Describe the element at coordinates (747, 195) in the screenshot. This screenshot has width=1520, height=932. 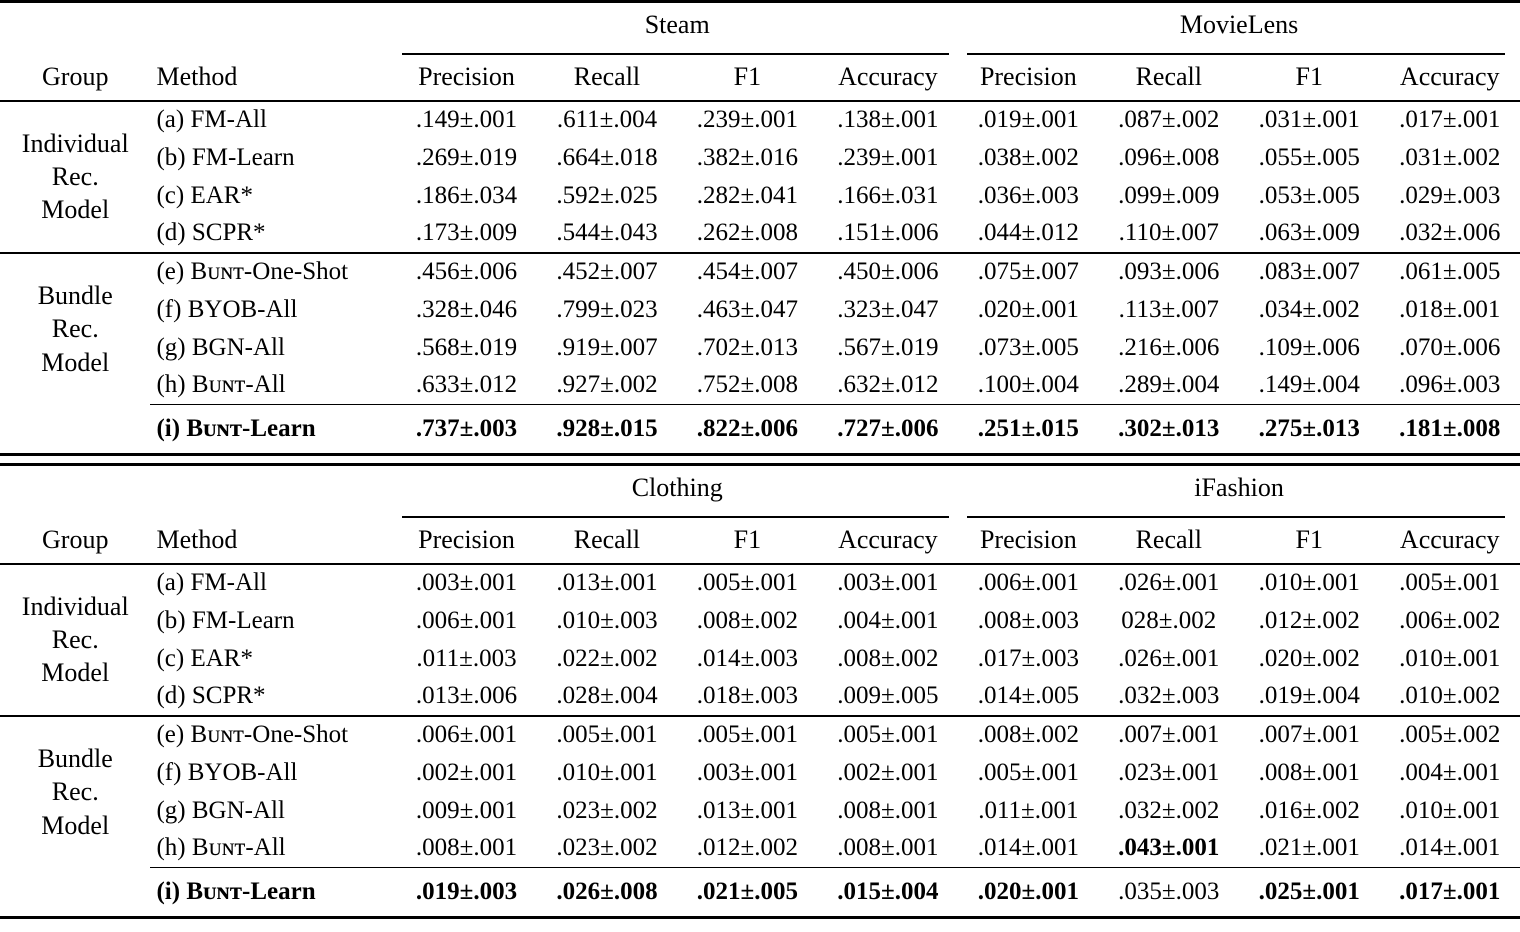
I see `value-cell: .282±.041` at that location.